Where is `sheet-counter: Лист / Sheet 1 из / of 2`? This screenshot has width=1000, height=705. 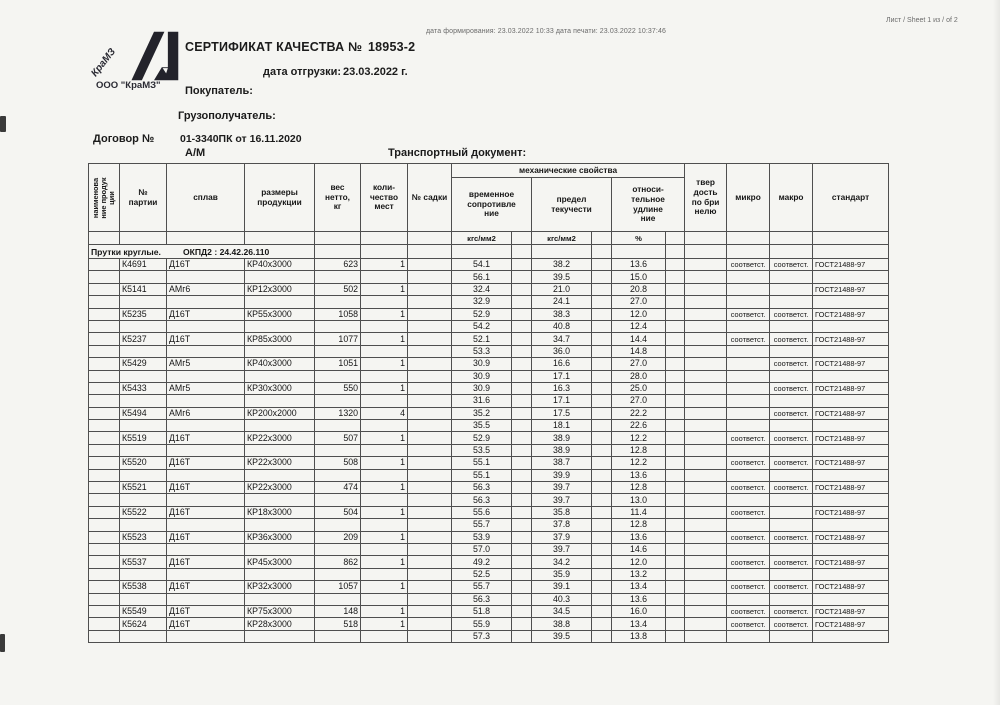
sheet-counter: Лист / Sheet 1 из / of 2 is located at coordinates (922, 20).